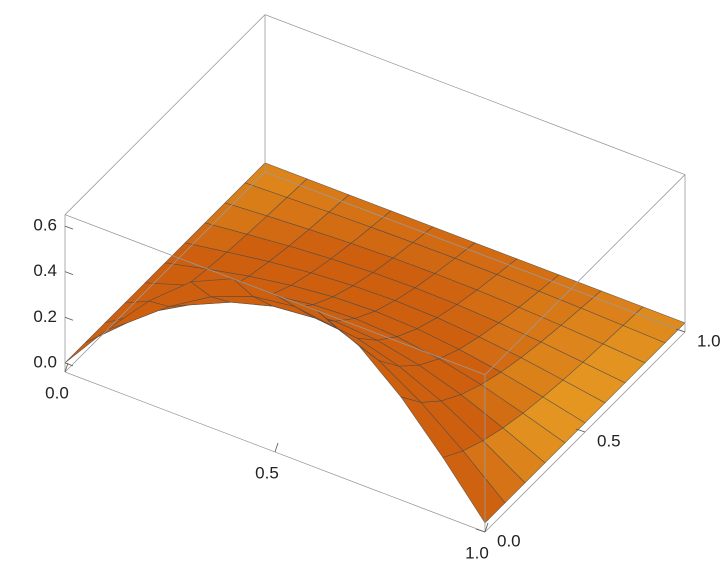 The height and width of the screenshot is (578, 720). Describe the element at coordinates (708, 340) in the screenshot. I see `y-tick-label: 1.0` at that location.